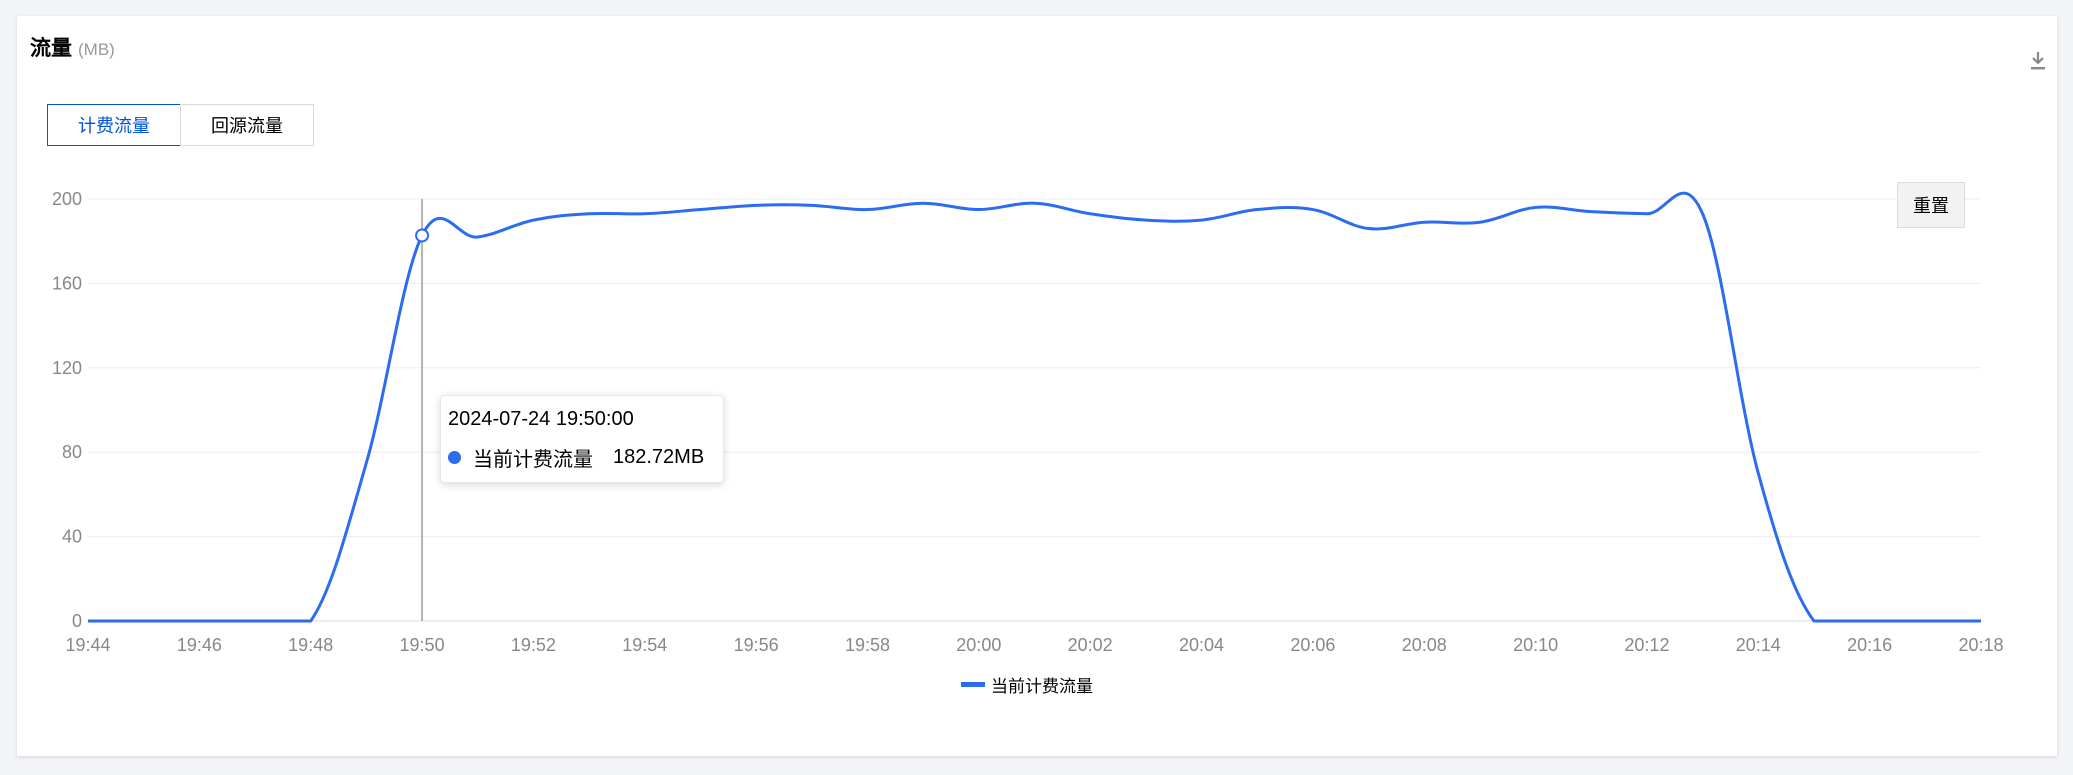 This screenshot has width=2073, height=775. What do you see at coordinates (1869, 645) in the screenshot?
I see `x-tick-label: 20:16` at bounding box center [1869, 645].